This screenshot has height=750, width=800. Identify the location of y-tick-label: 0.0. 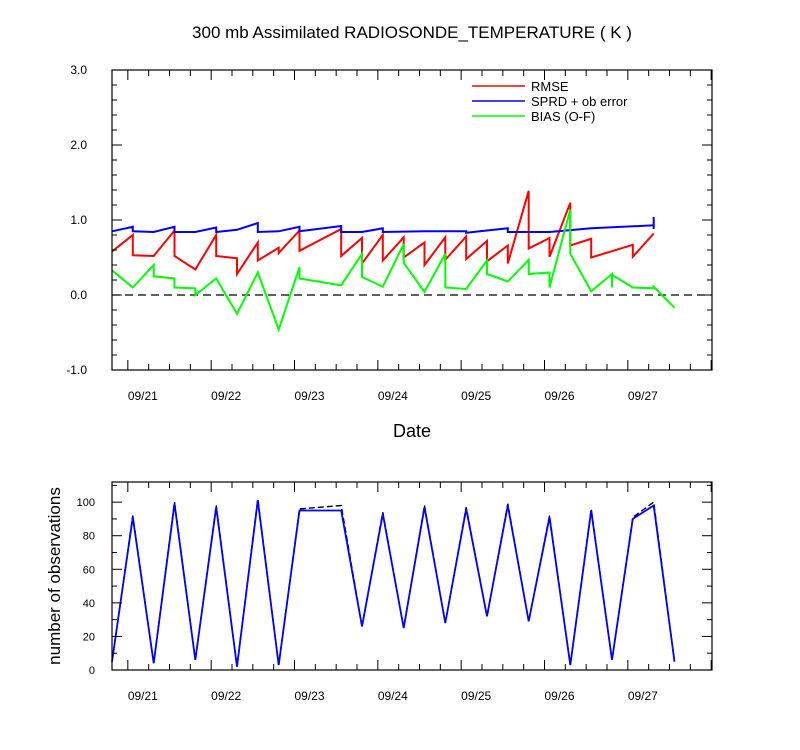
(78, 295).